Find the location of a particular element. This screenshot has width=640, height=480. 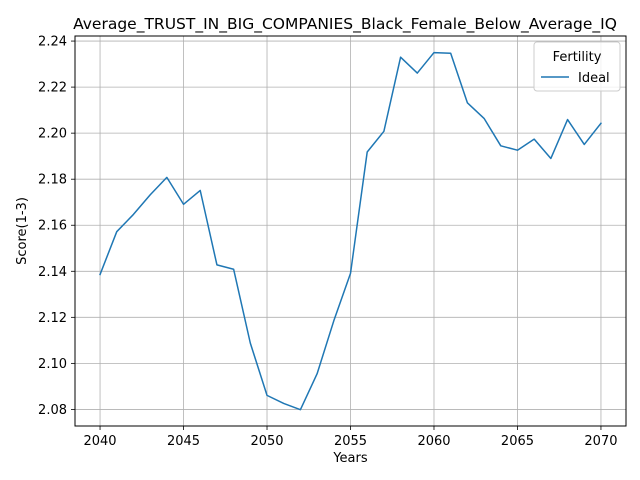

y-tick-label: 2.14 is located at coordinates (52, 272).